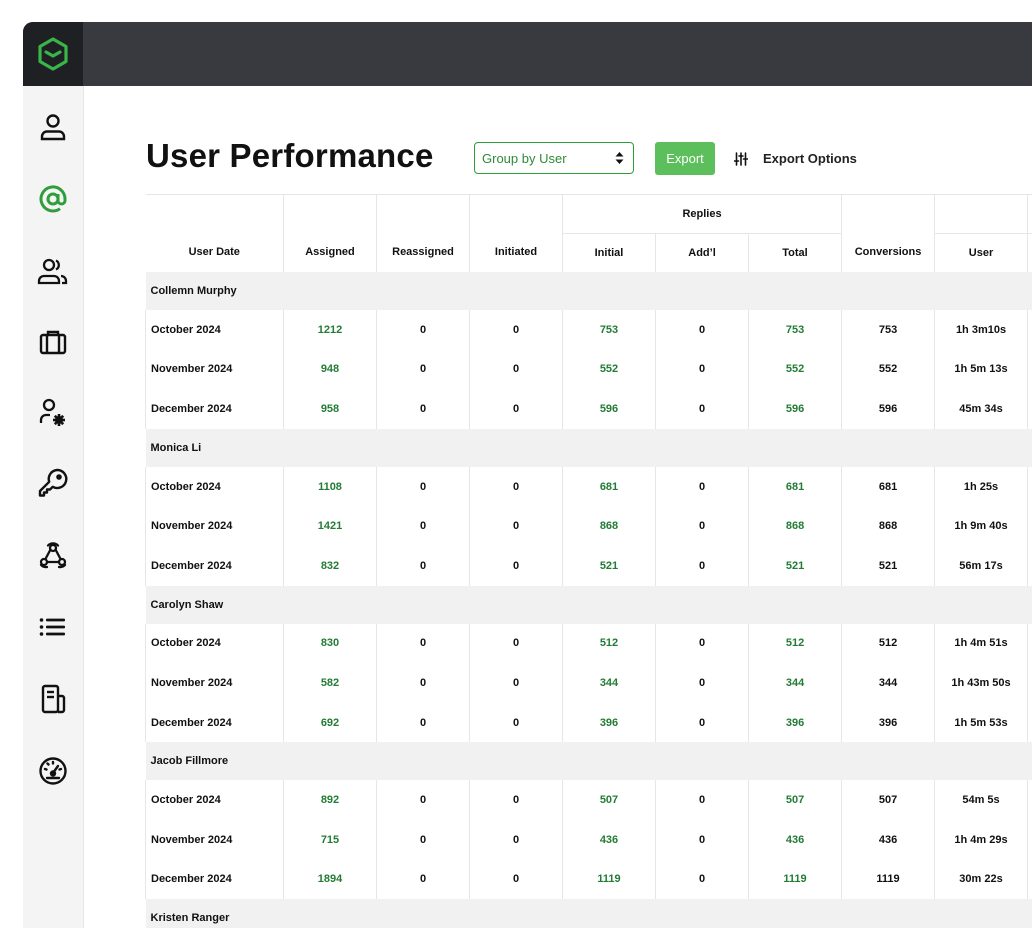  I want to click on logo, so click(53, 54).